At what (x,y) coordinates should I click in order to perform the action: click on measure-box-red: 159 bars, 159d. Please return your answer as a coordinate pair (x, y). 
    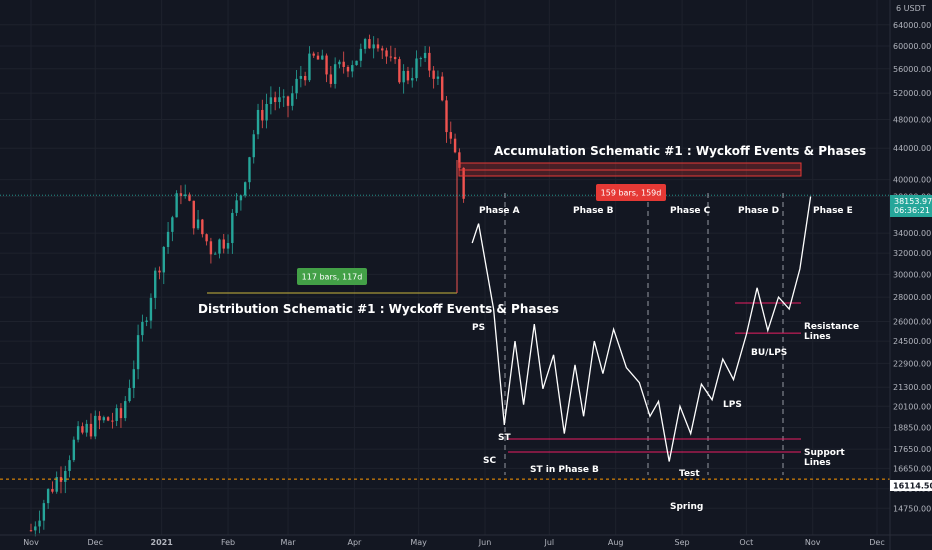
    Looking at the image, I should click on (631, 192).